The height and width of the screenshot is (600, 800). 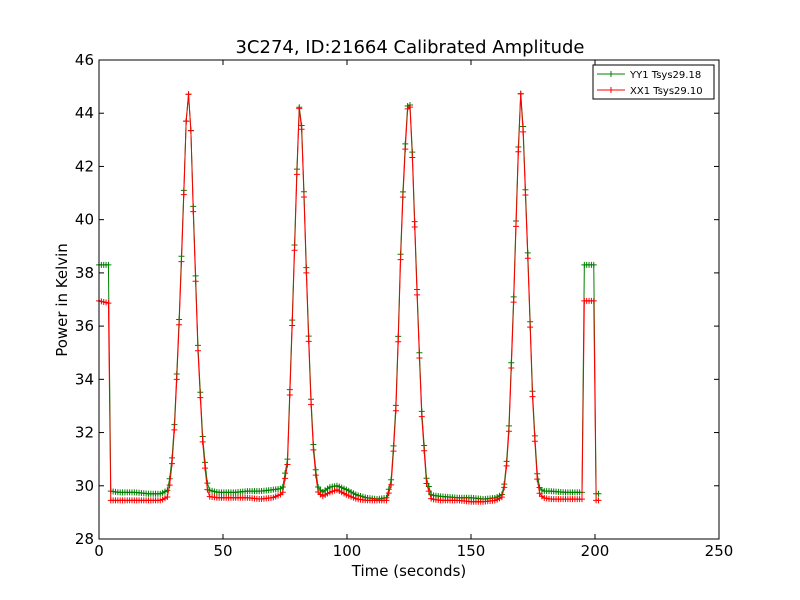 I want to click on legend: YY1 Tsys29.18 XX1 Tsys29.10, so click(x=653, y=82).